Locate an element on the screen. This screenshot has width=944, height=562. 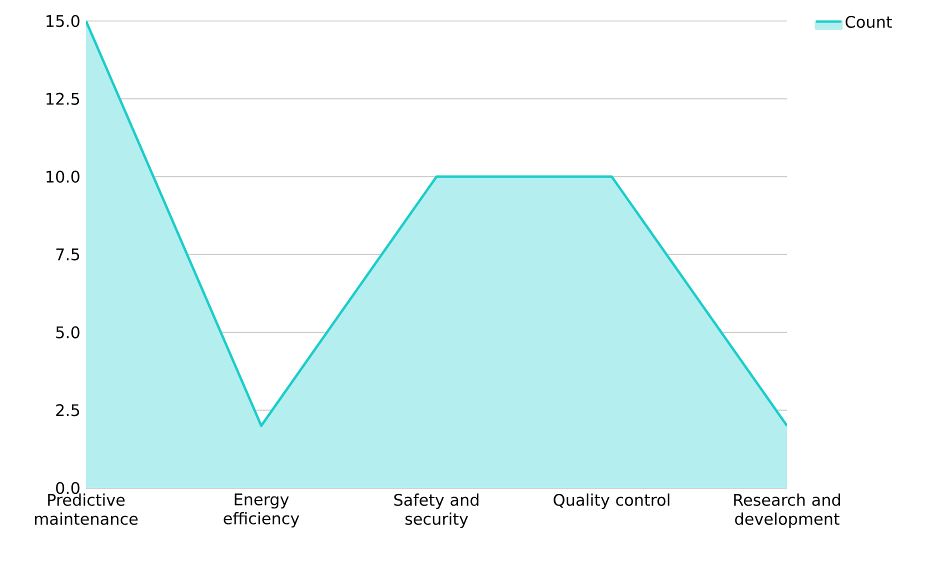
y-tick-label: 10.0 is located at coordinates (63, 176).